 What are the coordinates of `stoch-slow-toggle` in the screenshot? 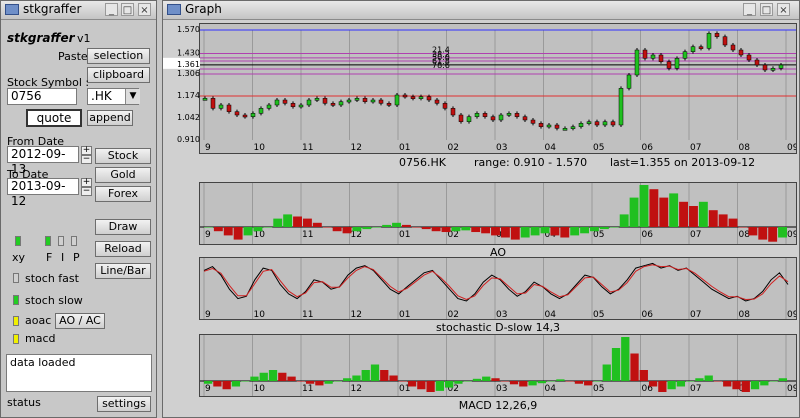 It's located at (16, 300).